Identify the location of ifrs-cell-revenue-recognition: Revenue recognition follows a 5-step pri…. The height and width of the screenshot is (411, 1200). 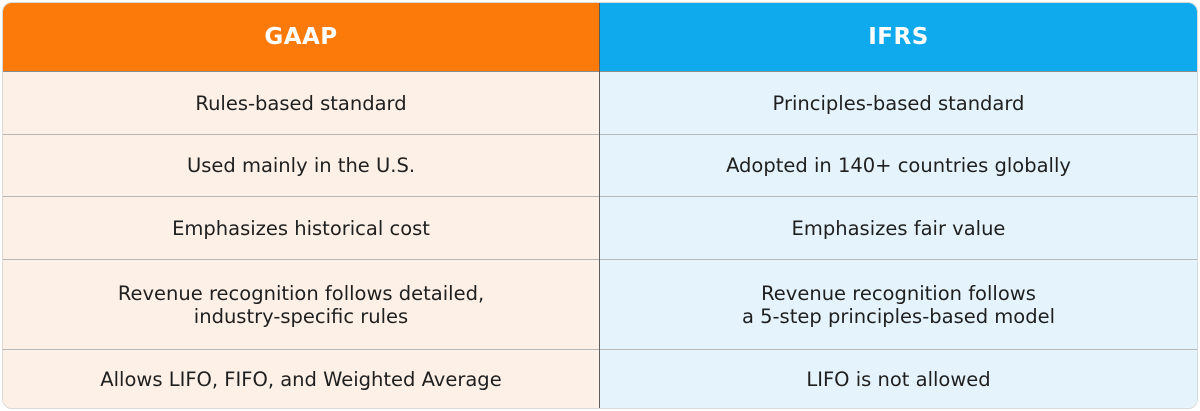
(898, 305).